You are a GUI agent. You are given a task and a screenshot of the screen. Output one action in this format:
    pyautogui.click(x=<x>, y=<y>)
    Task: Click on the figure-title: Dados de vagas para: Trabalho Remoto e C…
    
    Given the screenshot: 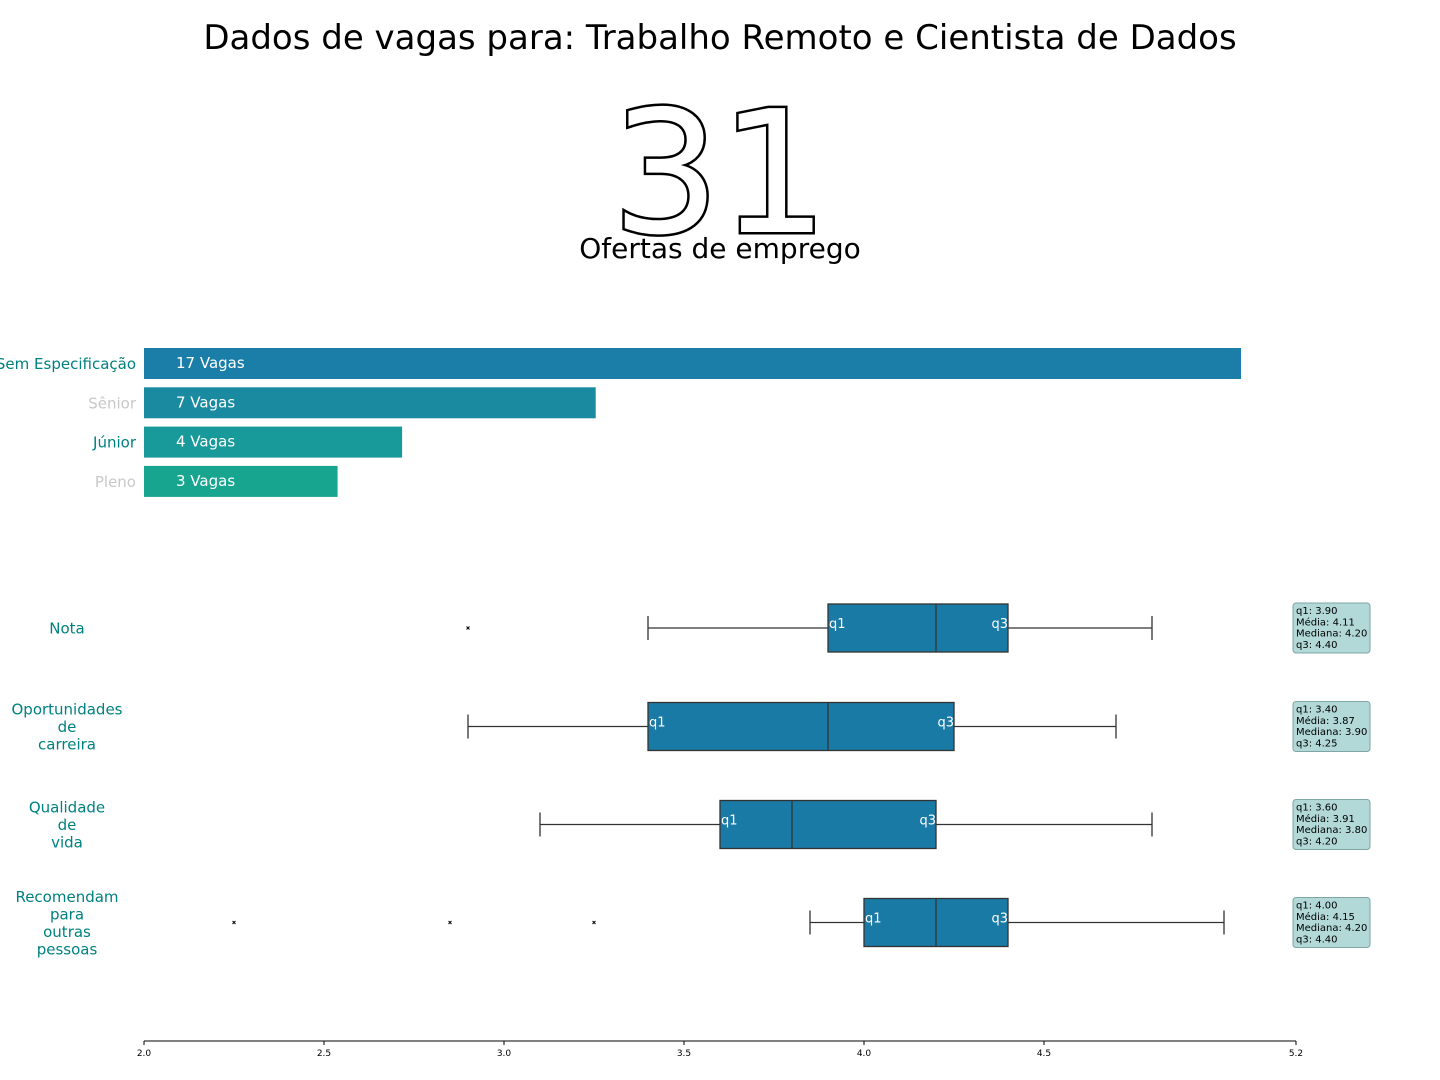 What is the action you would take?
    pyautogui.click(x=719, y=38)
    